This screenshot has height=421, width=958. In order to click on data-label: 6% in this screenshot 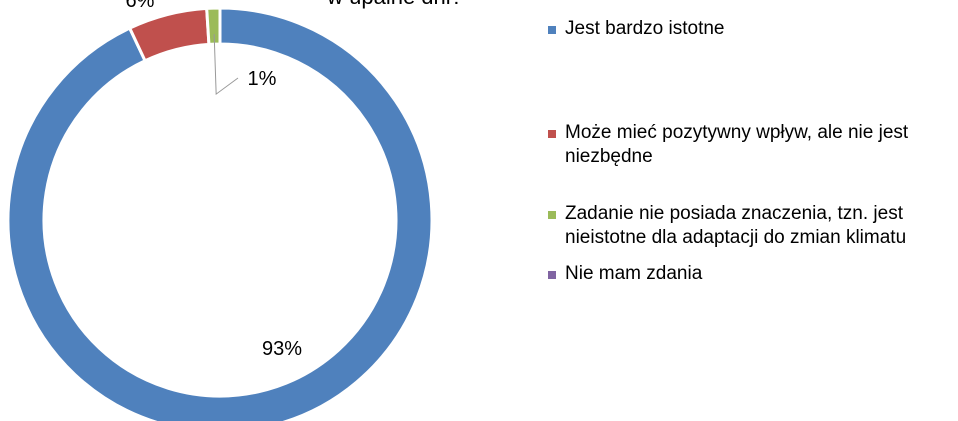, I will do `click(140, 6)`.